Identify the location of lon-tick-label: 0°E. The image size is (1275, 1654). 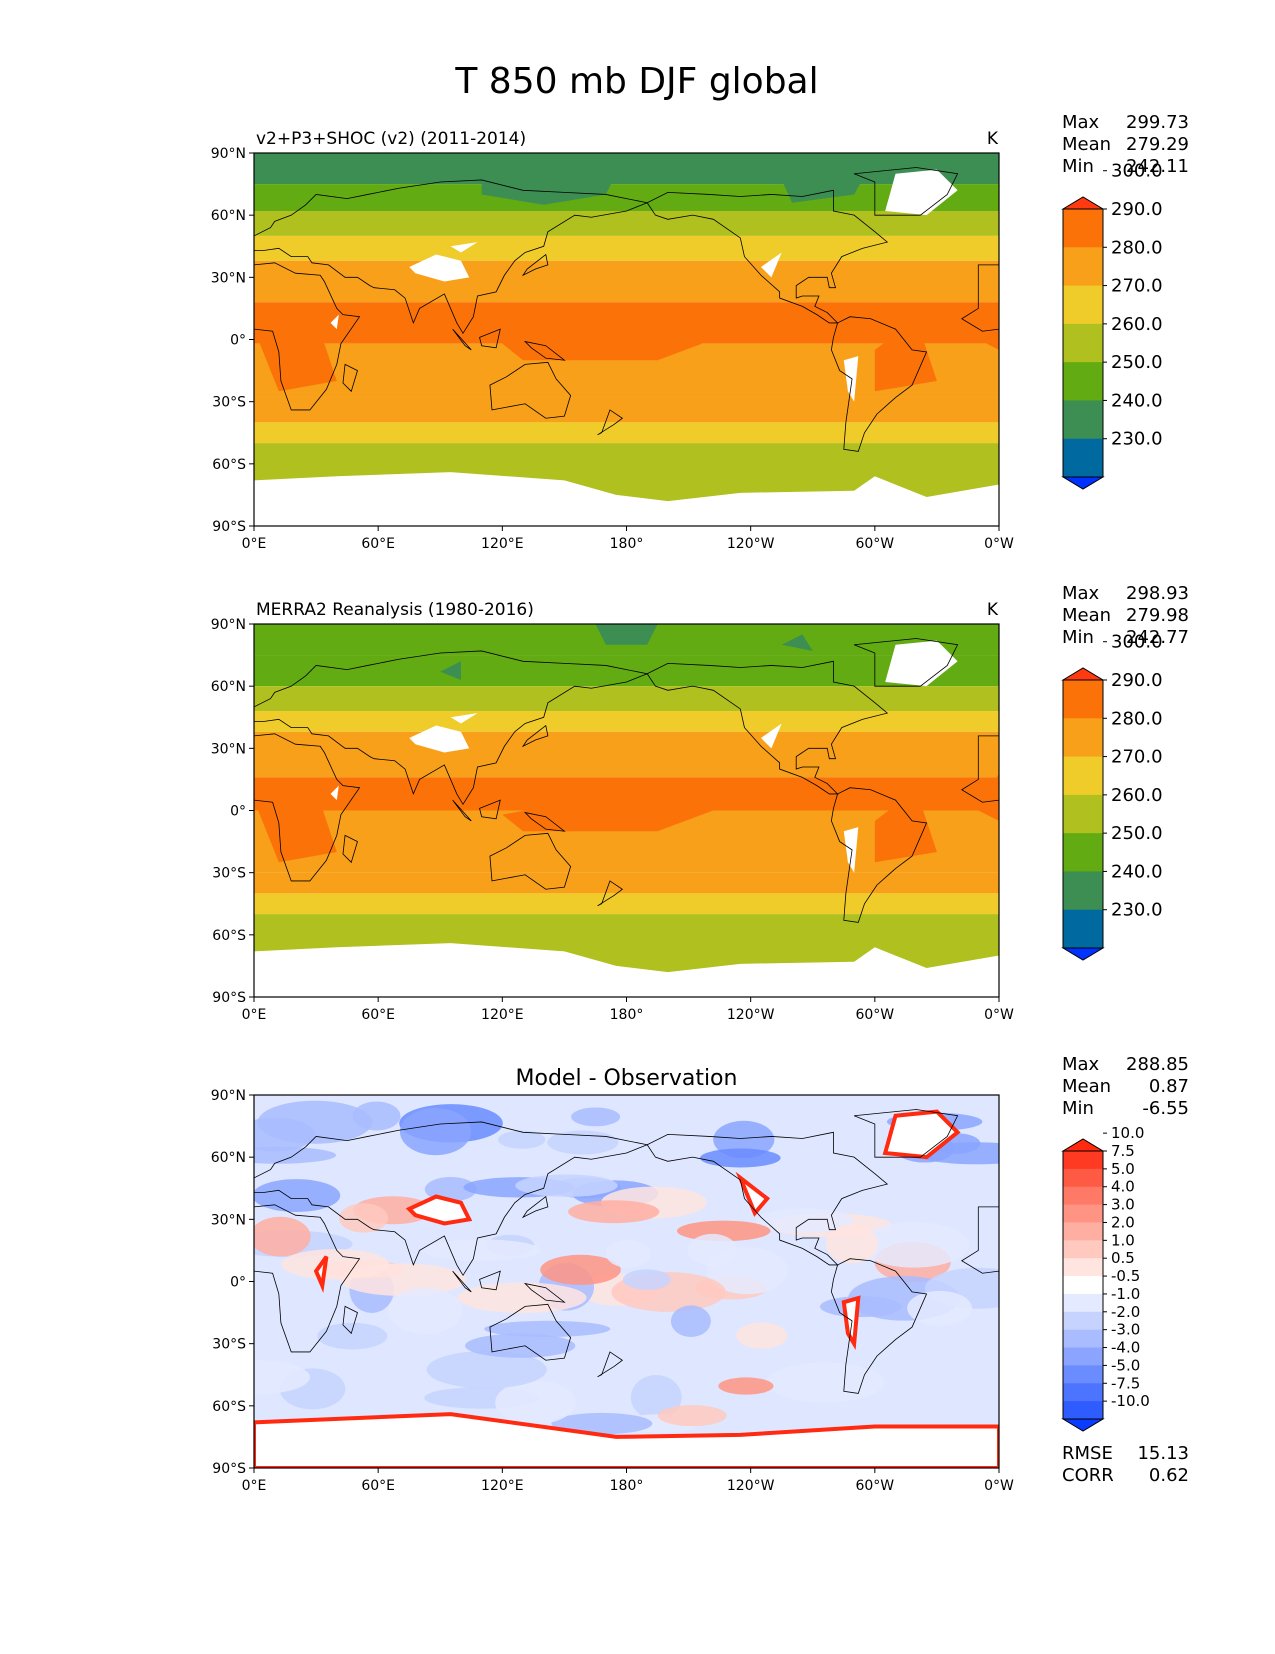
(254, 1486).